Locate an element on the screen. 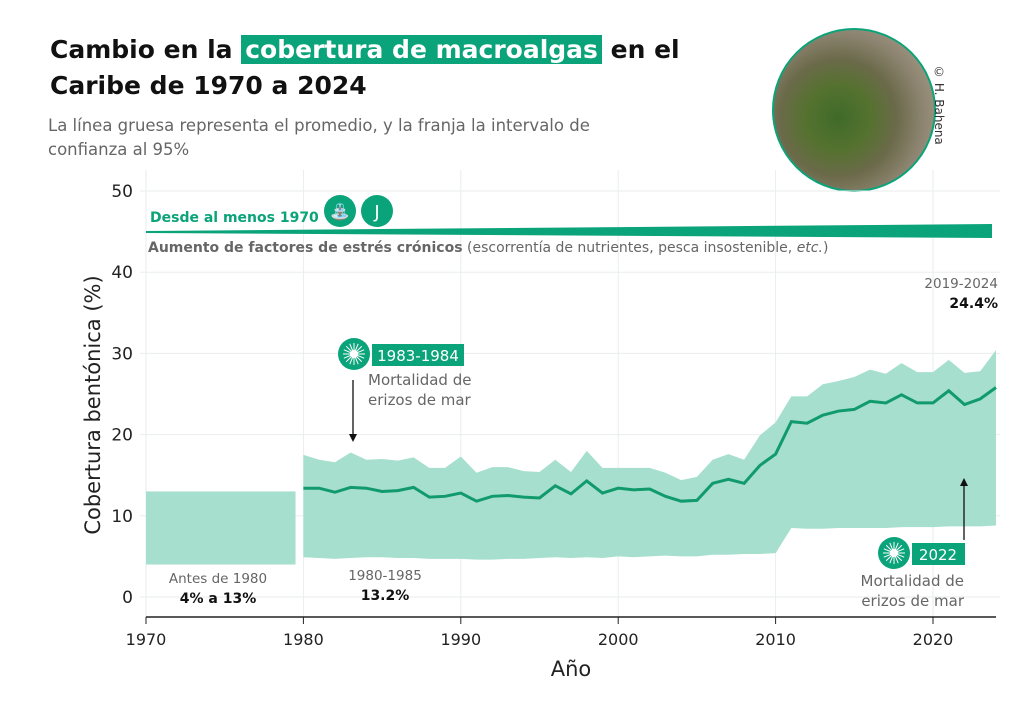  y-tick-label: 20 is located at coordinates (122, 436).